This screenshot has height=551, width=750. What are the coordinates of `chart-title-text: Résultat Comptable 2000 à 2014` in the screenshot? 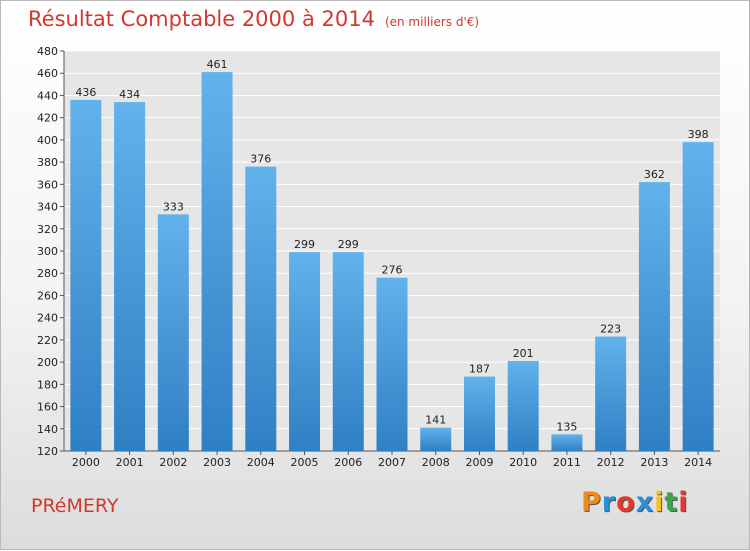 It's located at (201, 19).